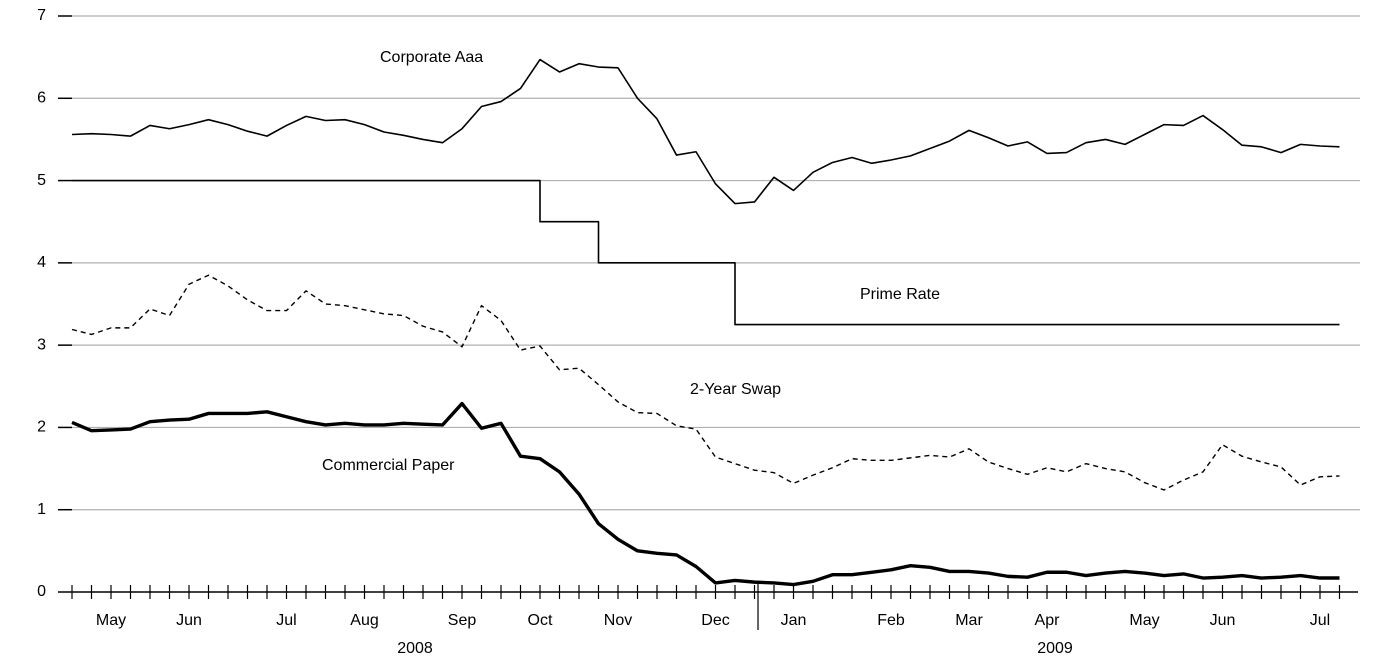 The image size is (1382, 669). I want to click on x-tick-label: Sep, so click(462, 620).